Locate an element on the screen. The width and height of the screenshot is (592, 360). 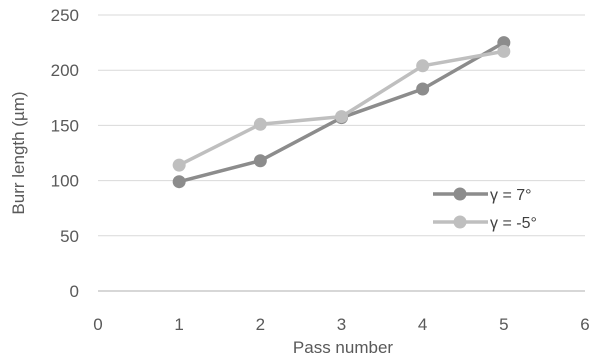
x-tick-label-1: 1 is located at coordinates (178, 324).